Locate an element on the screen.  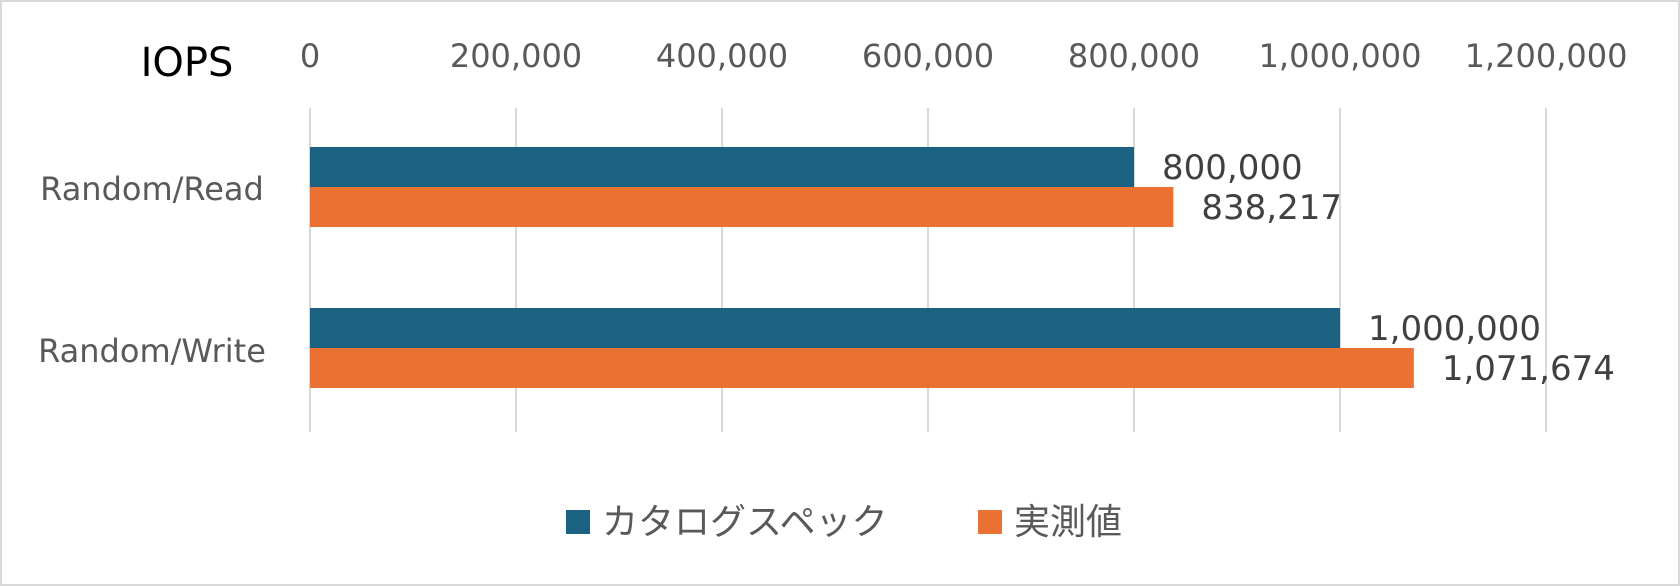
x-tick-label: 400,000 is located at coordinates (722, 56).